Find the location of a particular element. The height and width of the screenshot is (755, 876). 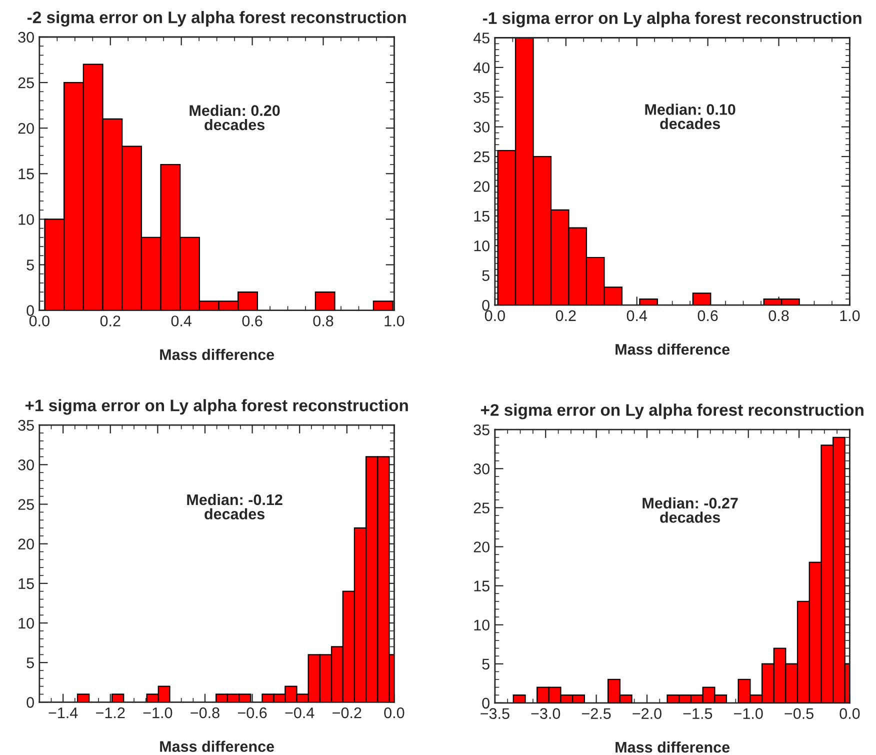

chart-title: +2 sigma error on Ly alpha forest reconstruction is located at coordinates (672, 412).